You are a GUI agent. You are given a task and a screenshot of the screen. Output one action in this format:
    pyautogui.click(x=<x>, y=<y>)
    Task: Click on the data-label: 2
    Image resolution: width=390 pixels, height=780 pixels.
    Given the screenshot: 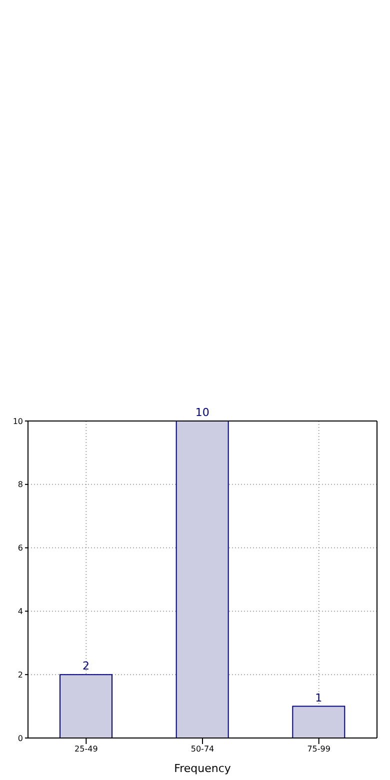 What is the action you would take?
    pyautogui.click(x=86, y=666)
    